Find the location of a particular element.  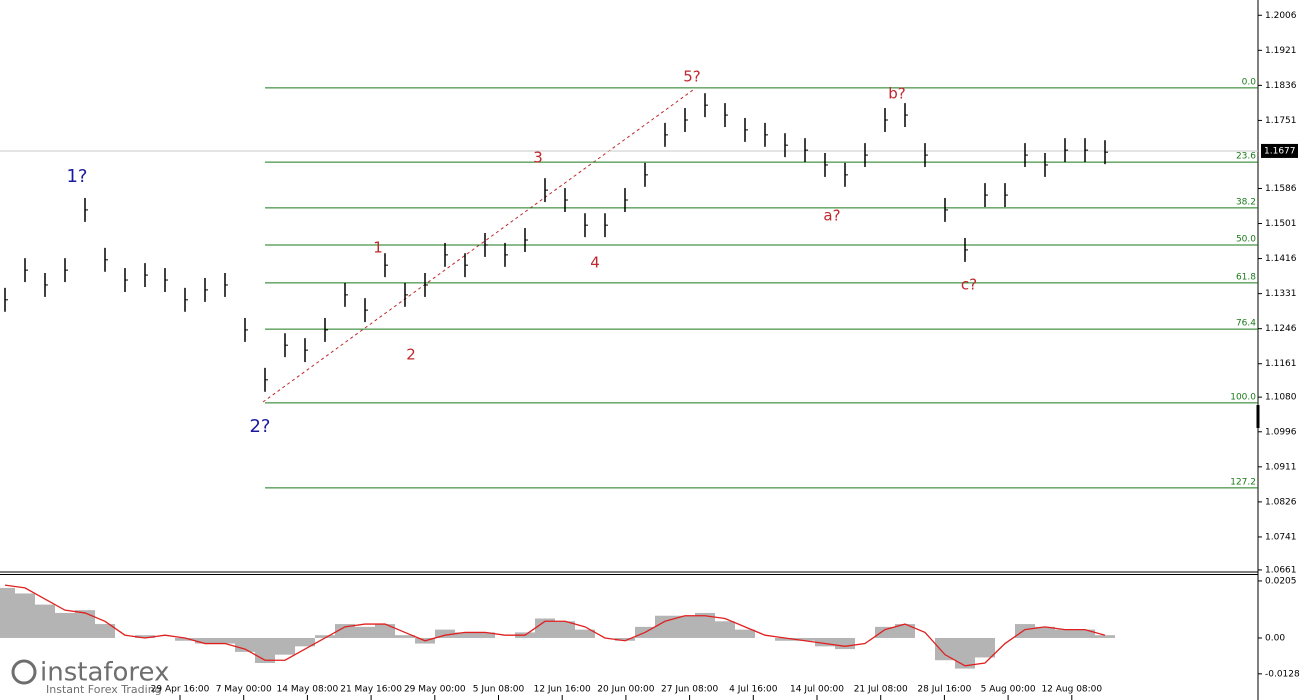

x-tick-label: 12 Jun 16:00 is located at coordinates (562, 690).